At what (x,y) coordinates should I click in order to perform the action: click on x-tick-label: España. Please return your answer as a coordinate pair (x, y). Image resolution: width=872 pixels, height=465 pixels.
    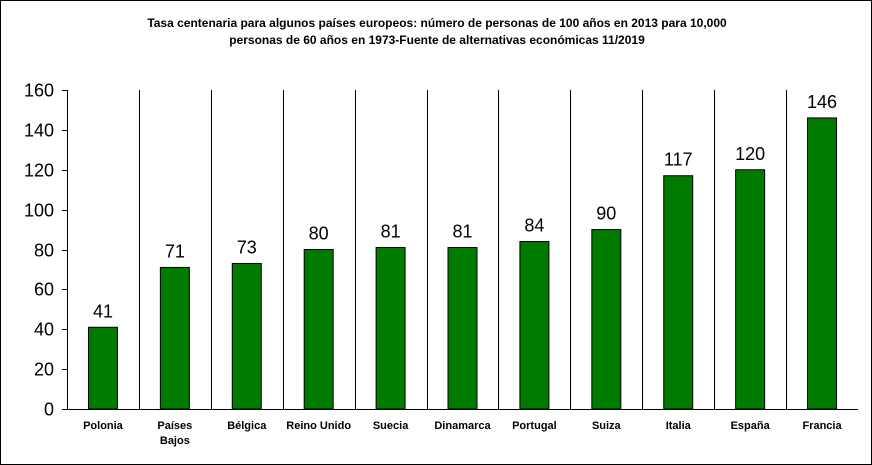
    Looking at the image, I should click on (751, 426).